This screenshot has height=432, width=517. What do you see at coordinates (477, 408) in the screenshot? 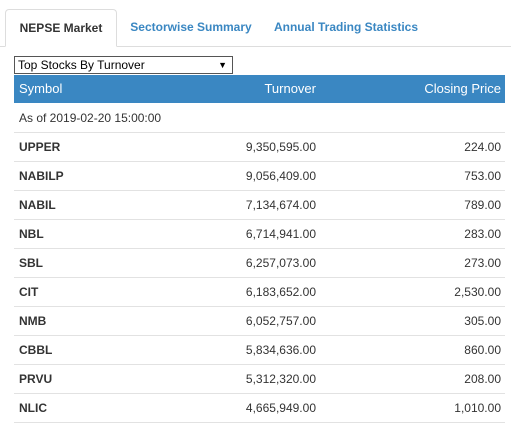
I see `cell-closing-price: 1,010.00` at bounding box center [477, 408].